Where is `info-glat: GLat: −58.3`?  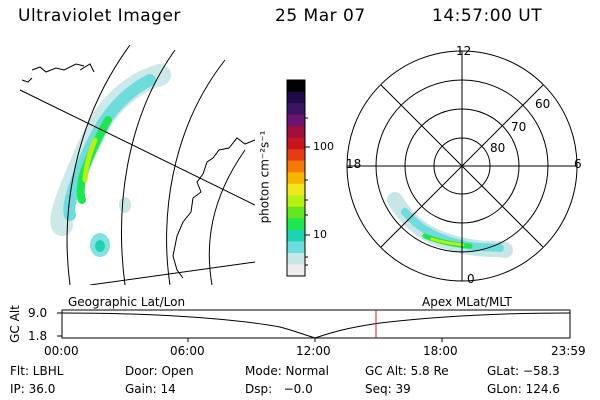
info-glat: GLat: −58.3 is located at coordinates (523, 371).